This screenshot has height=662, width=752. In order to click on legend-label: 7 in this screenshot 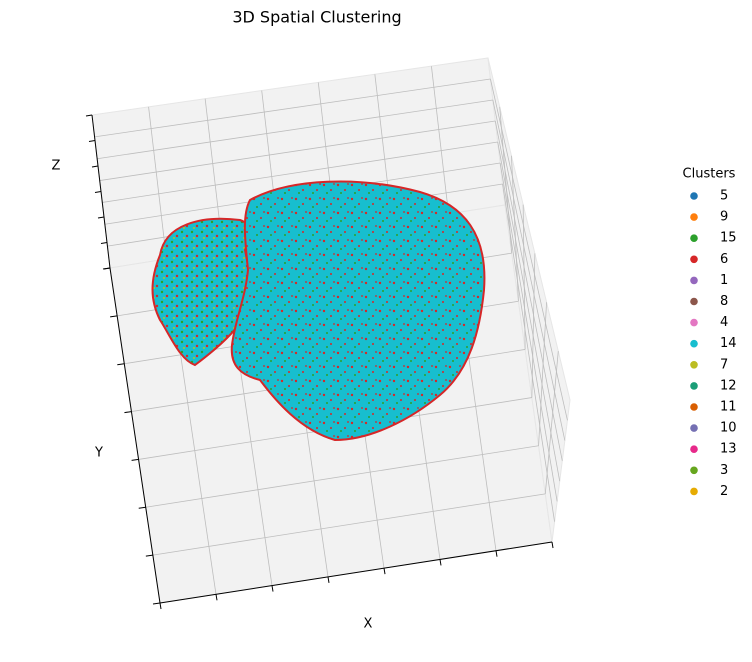, I will do `click(724, 364)`.